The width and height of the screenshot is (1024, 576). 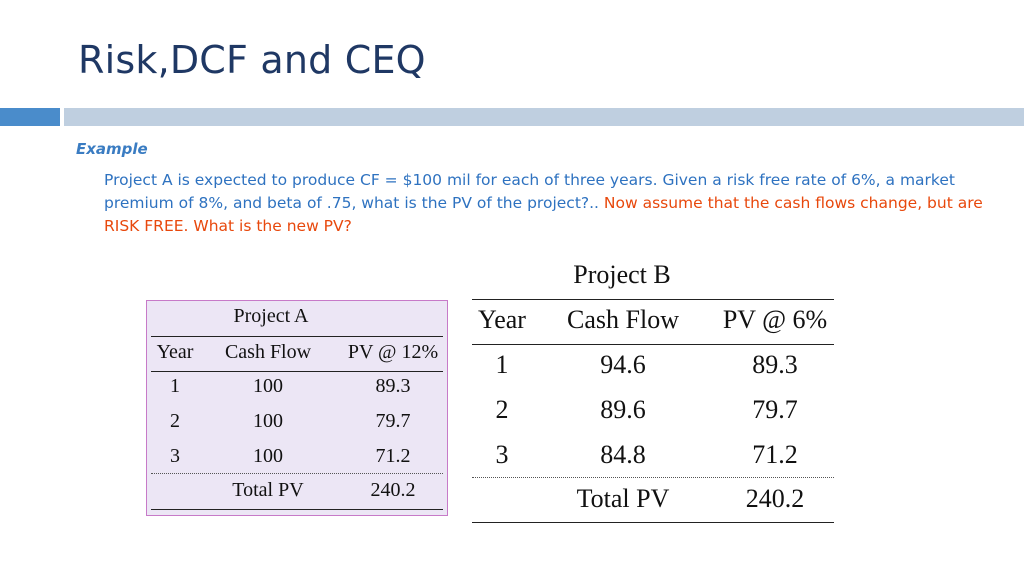 What do you see at coordinates (268, 421) in the screenshot?
I see `row-2-cash-flow: 100` at bounding box center [268, 421].